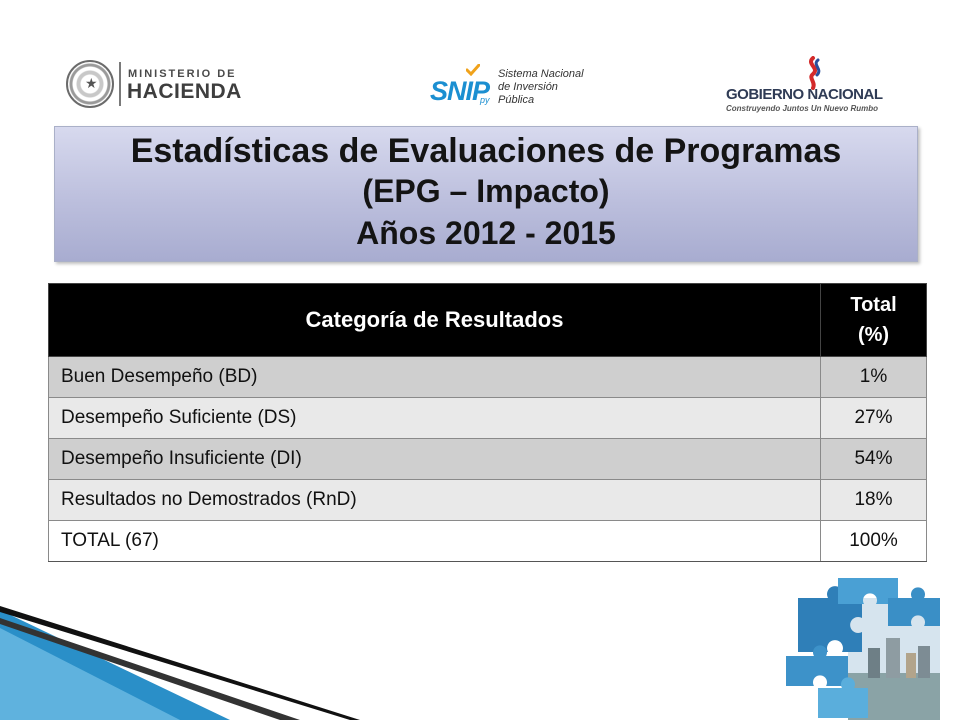  I want to click on snip-description: Sistema Nacional de Inversión Pública, so click(541, 87).